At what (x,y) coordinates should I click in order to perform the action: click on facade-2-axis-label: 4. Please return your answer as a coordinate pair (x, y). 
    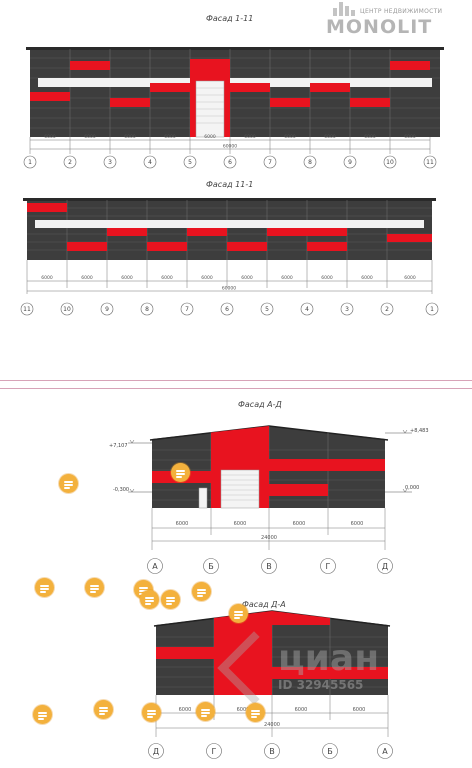
    Looking at the image, I should click on (307, 309).